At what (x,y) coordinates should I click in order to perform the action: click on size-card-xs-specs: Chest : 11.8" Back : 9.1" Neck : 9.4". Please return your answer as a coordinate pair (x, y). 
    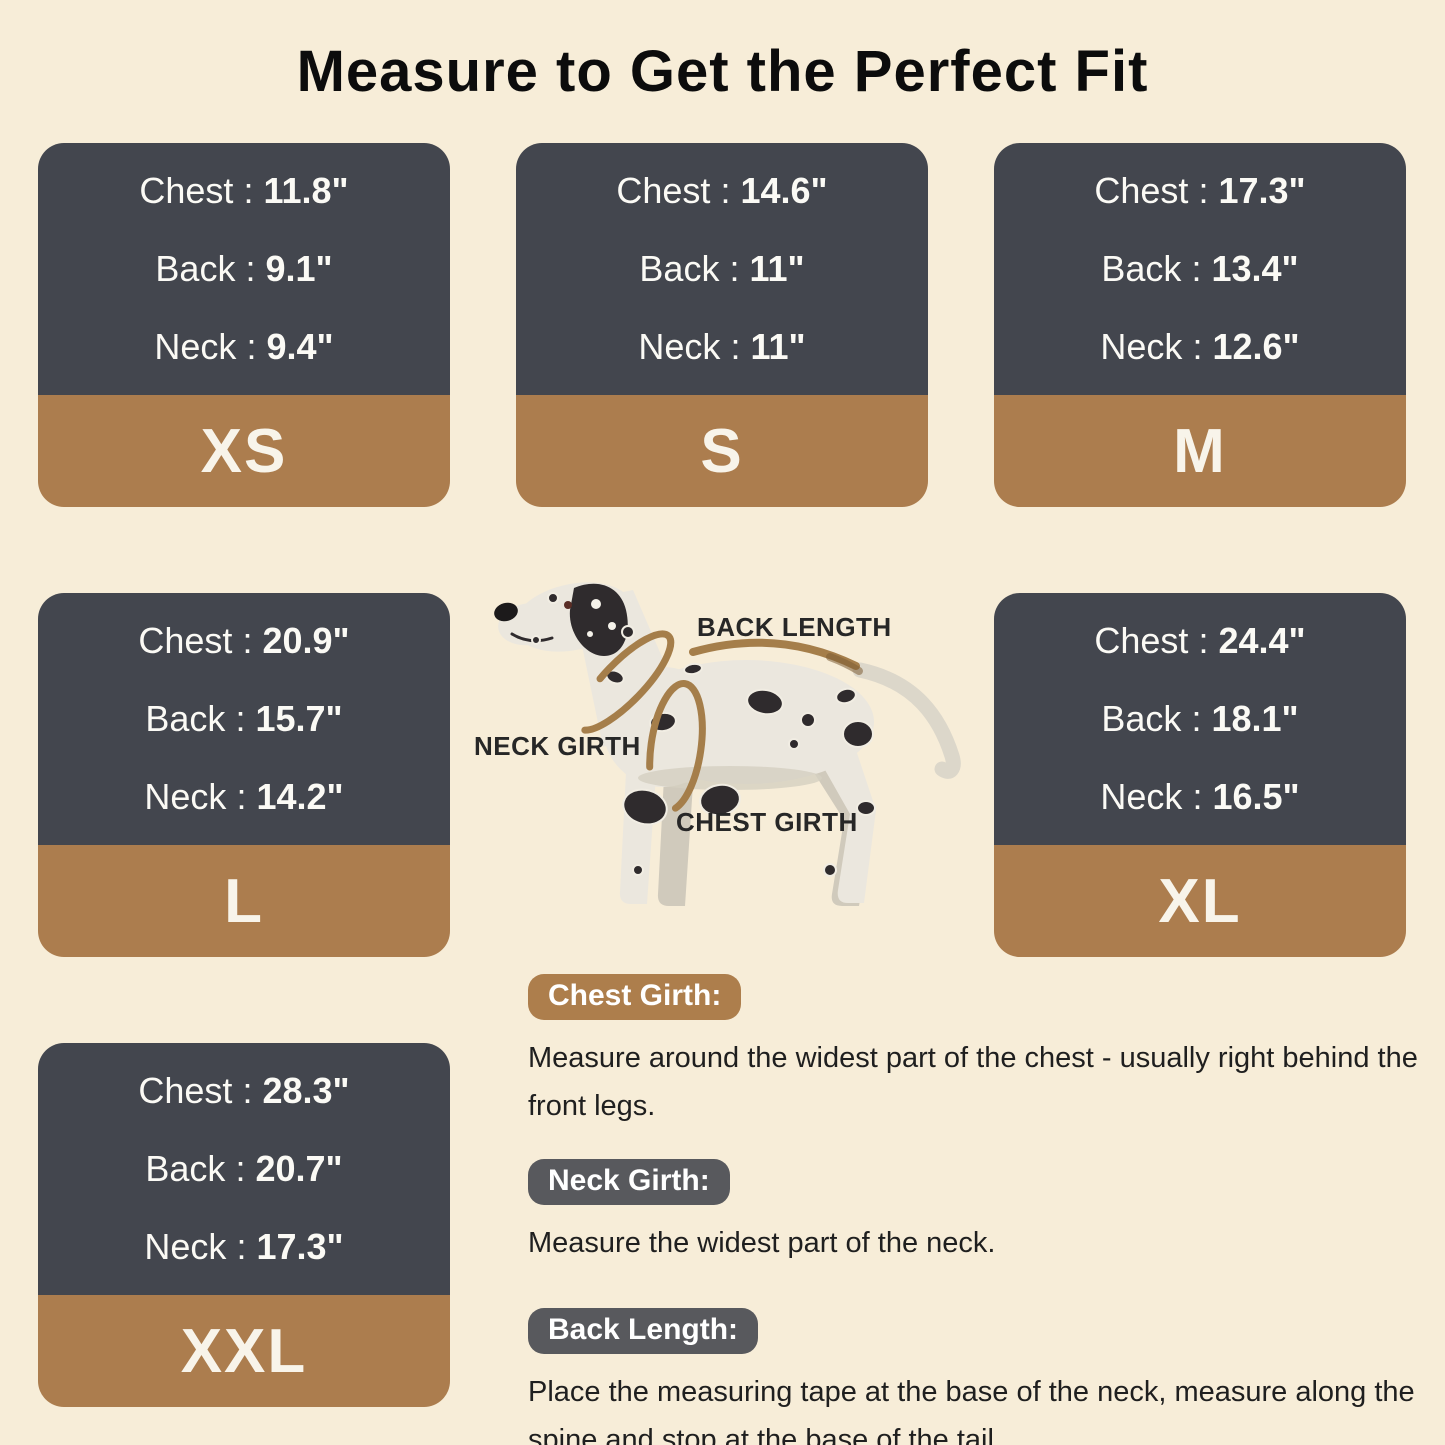
    Looking at the image, I should click on (244, 269).